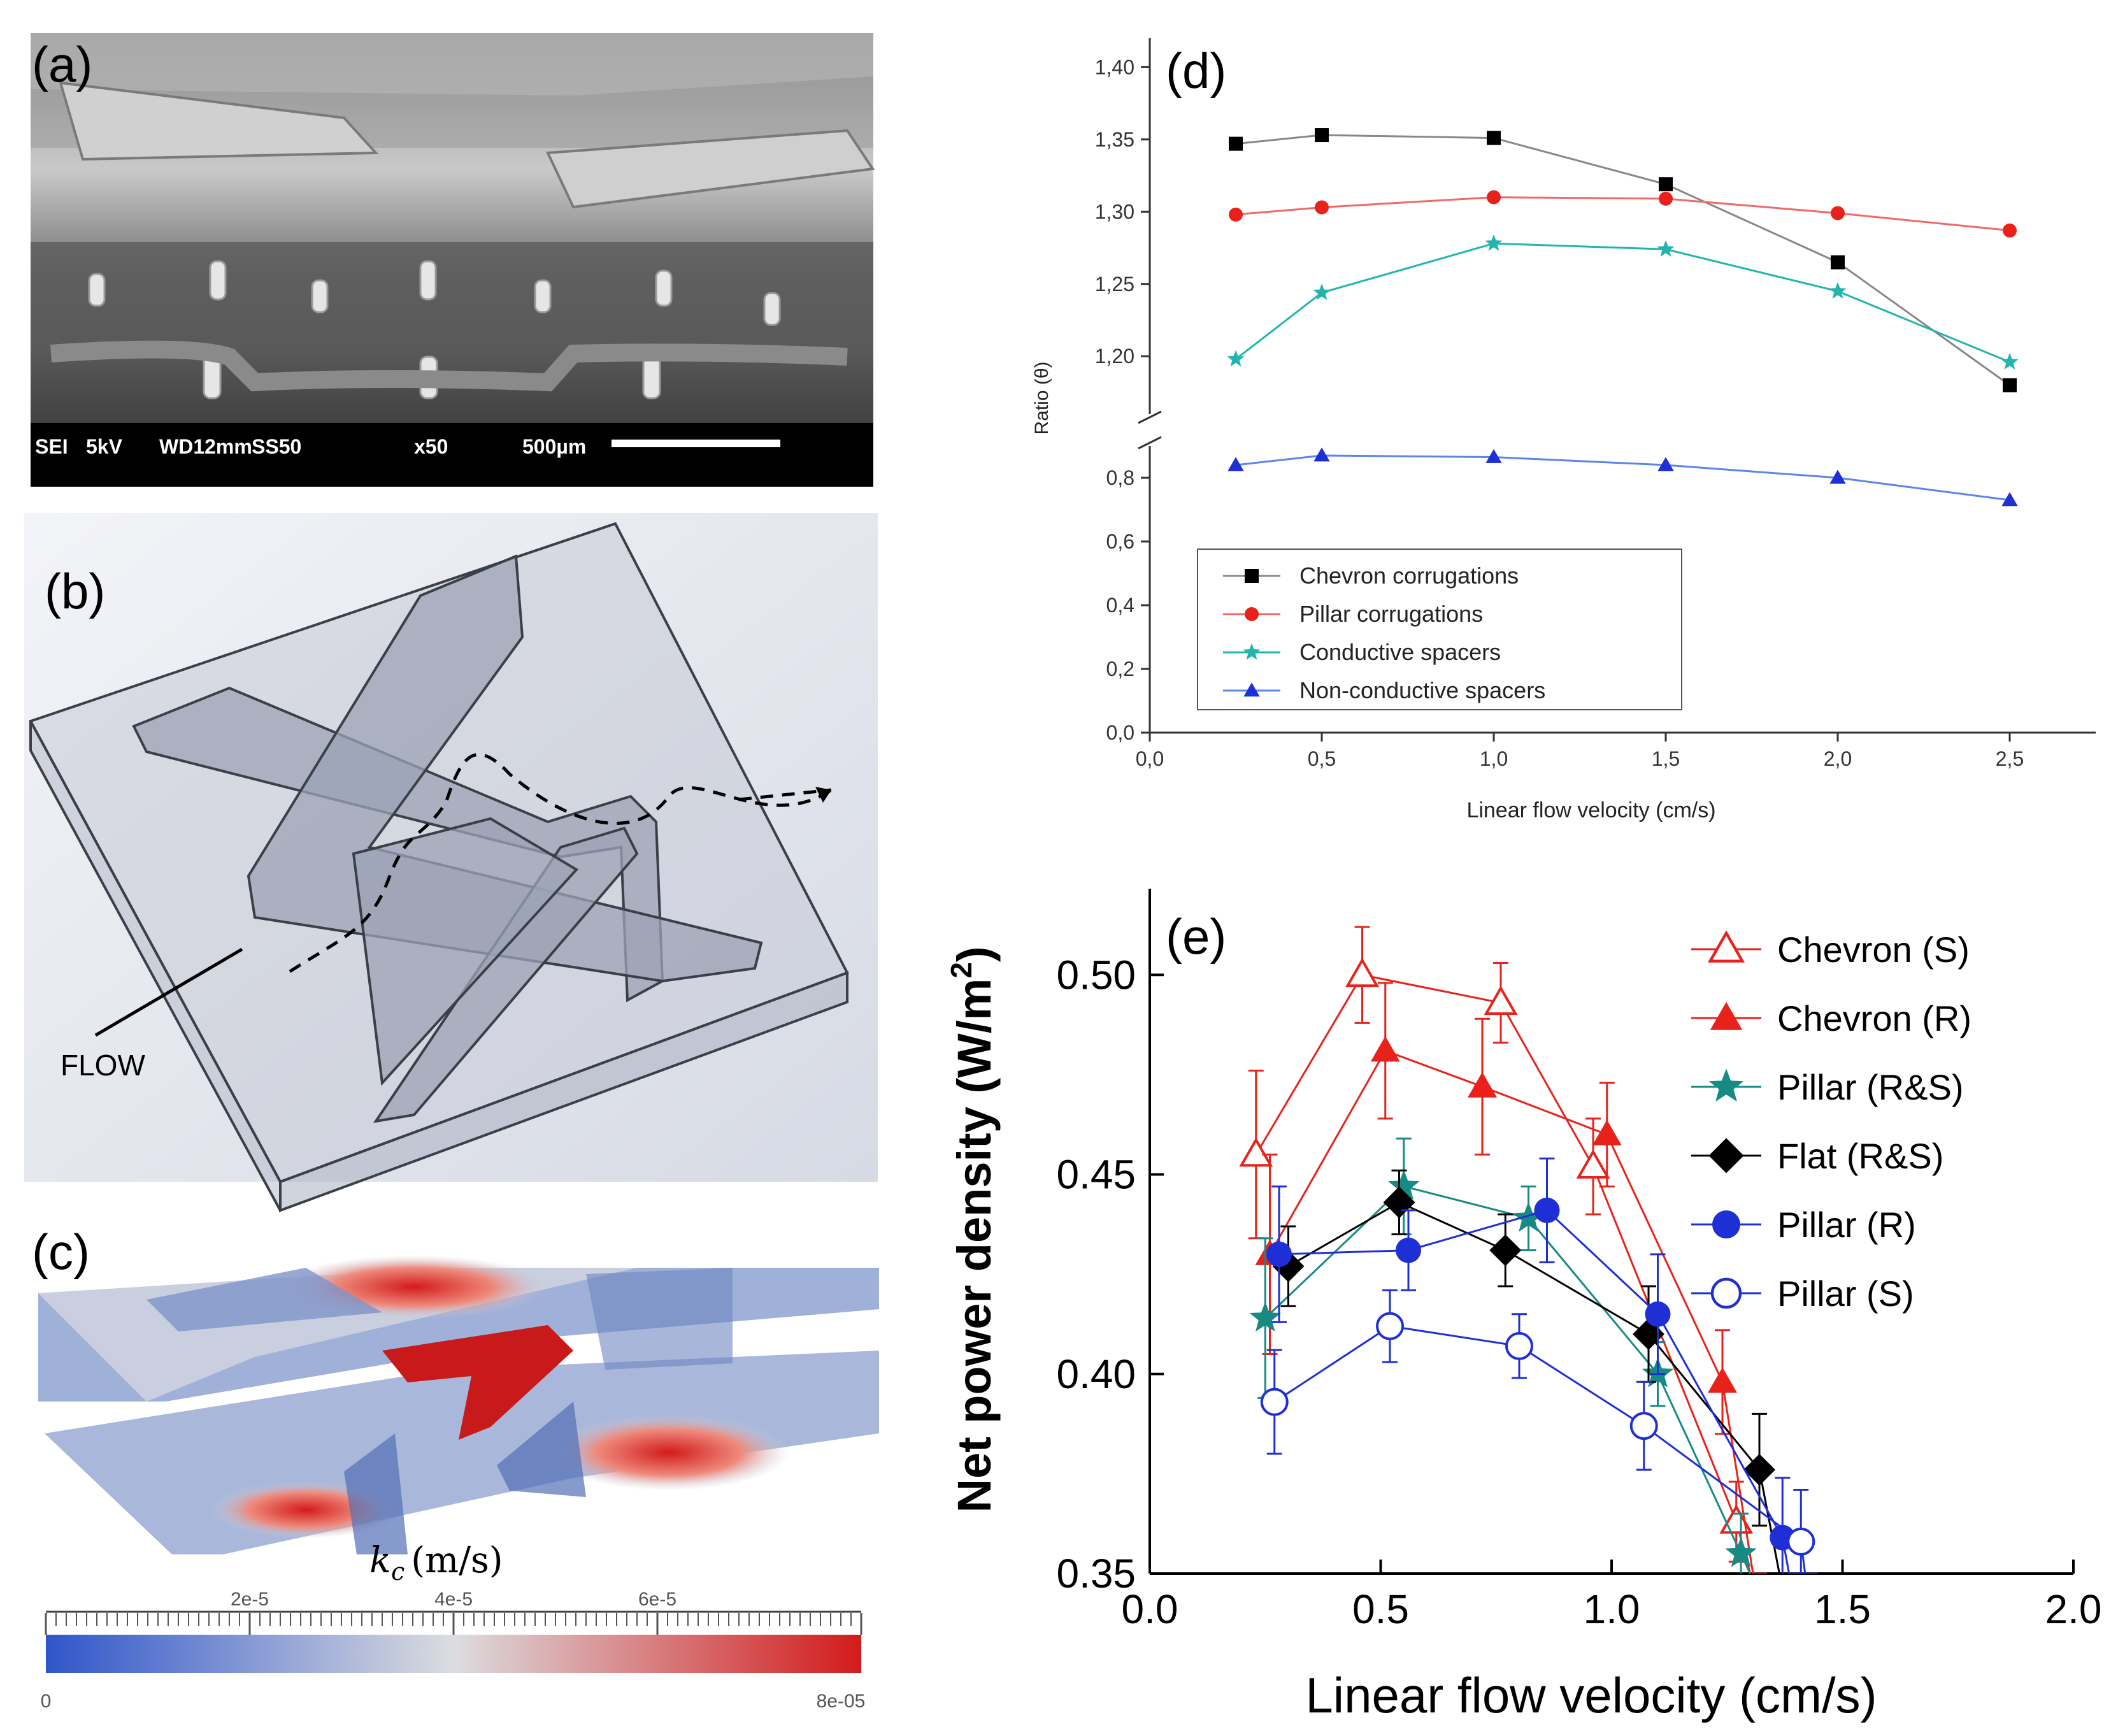 The height and width of the screenshot is (1736, 2111). What do you see at coordinates (1590, 810) in the screenshot?
I see `chart-d-xlabel: Linear flow velocity (cm/s)` at bounding box center [1590, 810].